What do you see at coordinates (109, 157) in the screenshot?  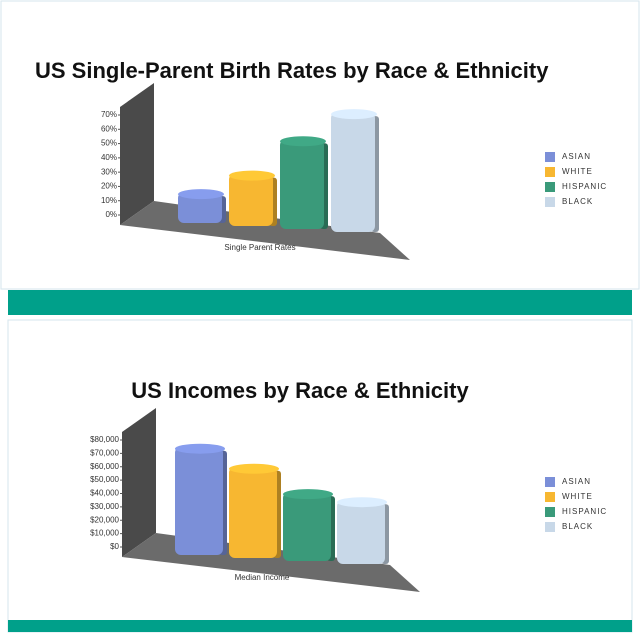 I see `y-tick-label: 40%` at bounding box center [109, 157].